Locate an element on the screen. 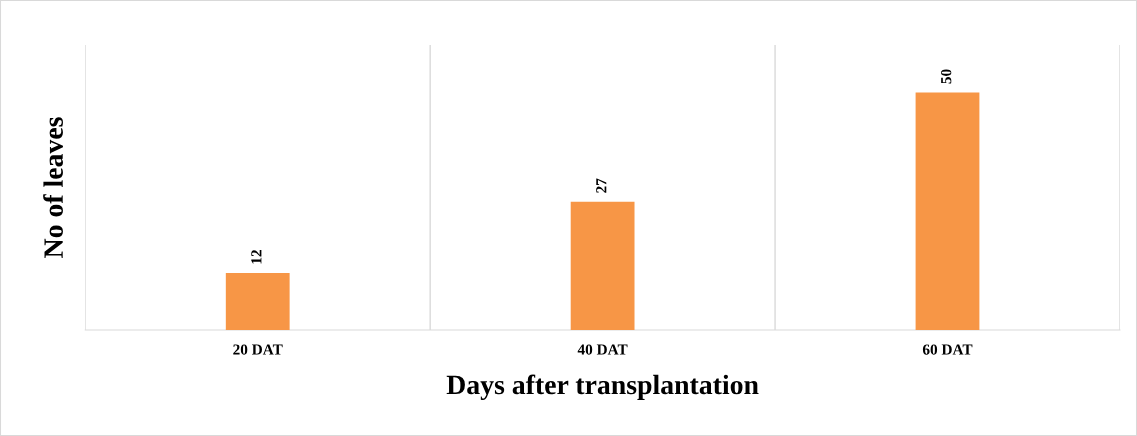 This screenshot has height=436, width=1137. x-tick-label: 60 DAT is located at coordinates (947, 349).